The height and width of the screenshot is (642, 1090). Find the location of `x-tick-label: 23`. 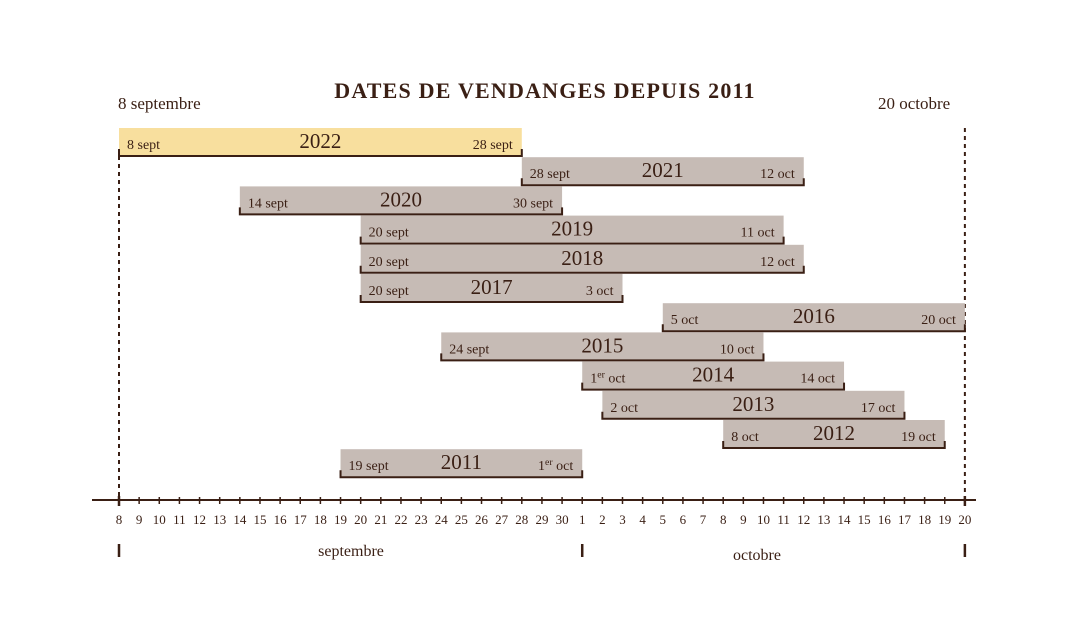

x-tick-label: 23 is located at coordinates (421, 519).